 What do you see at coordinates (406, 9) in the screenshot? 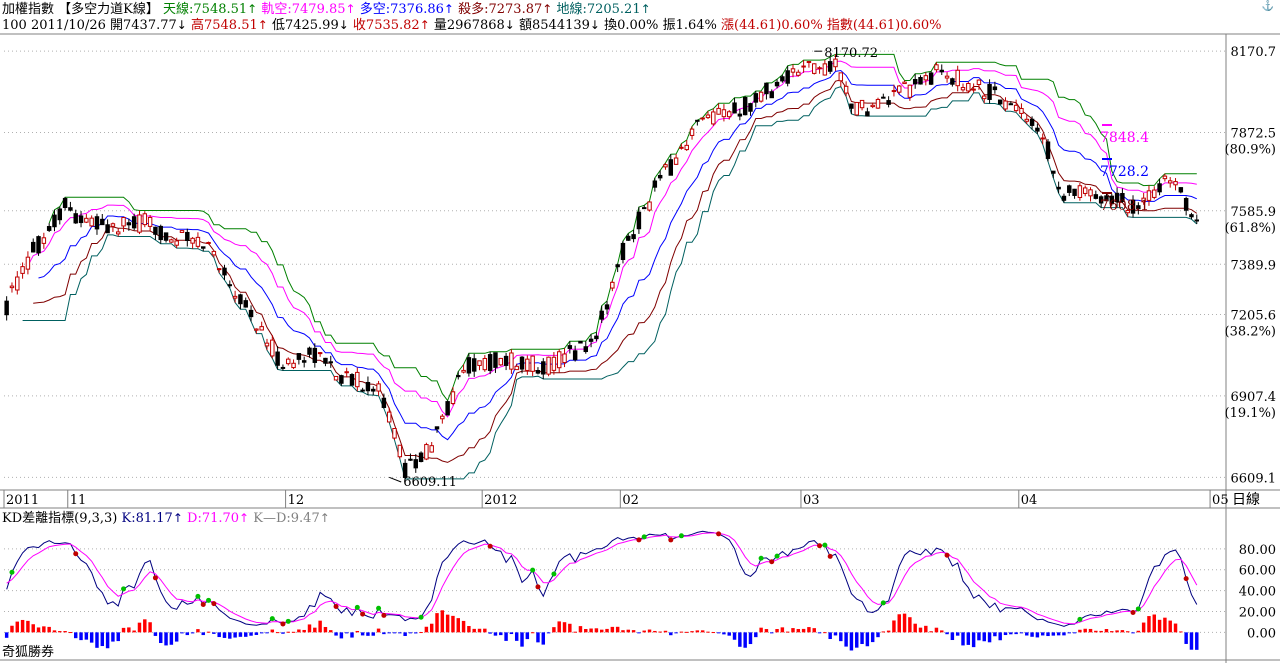
I see `duo-line-label: 多空:7376.86↑` at bounding box center [406, 9].